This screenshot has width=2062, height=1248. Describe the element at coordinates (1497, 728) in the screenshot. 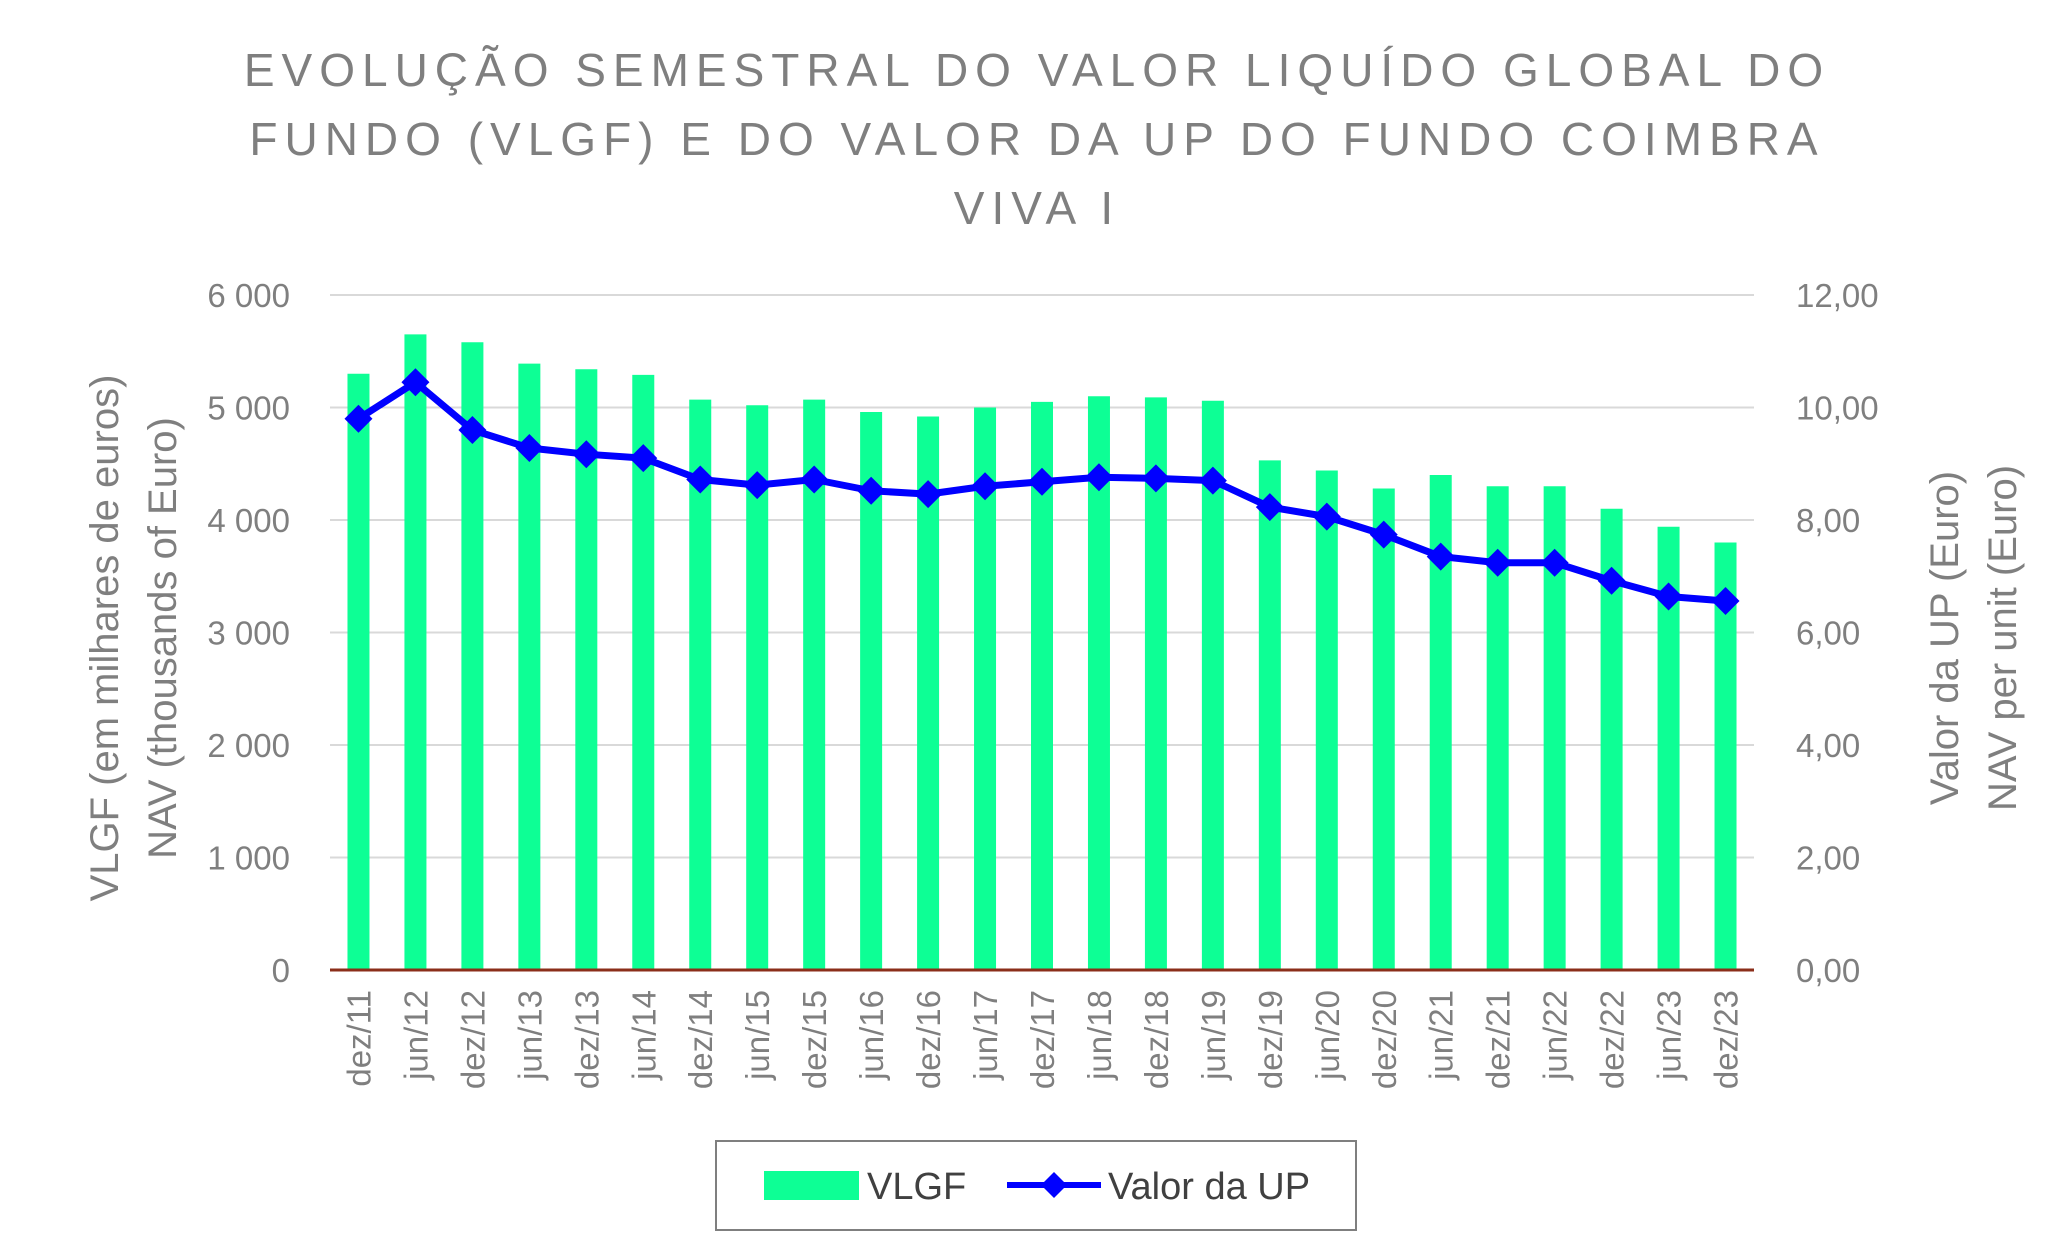

I see `bar-dez/21` at that location.